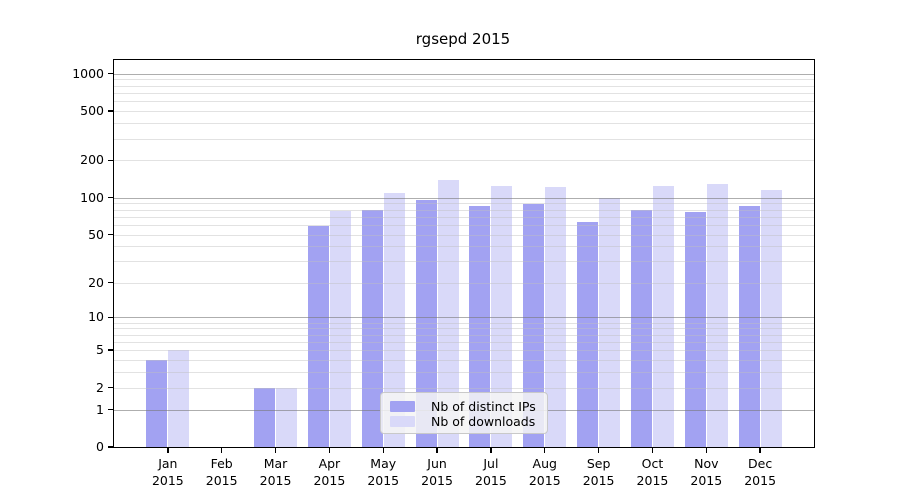  What do you see at coordinates (437, 472) in the screenshot?
I see `x-tick-label-jun-2015: Jun 2015` at bounding box center [437, 472].